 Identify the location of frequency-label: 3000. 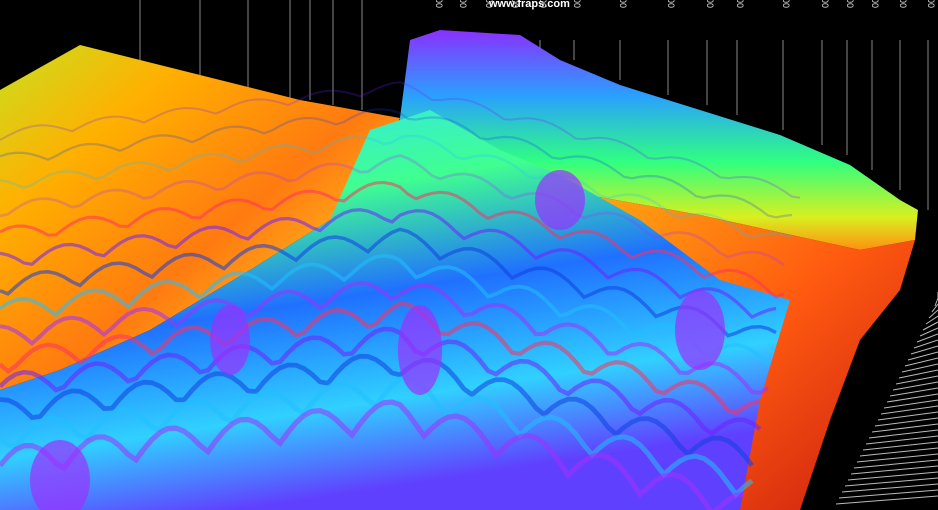
(543, 4).